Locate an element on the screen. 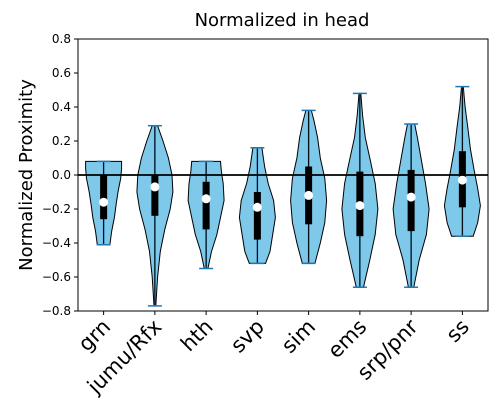 This screenshot has height=412, width=500. y-tick-label: 0.0 is located at coordinates (61, 175).